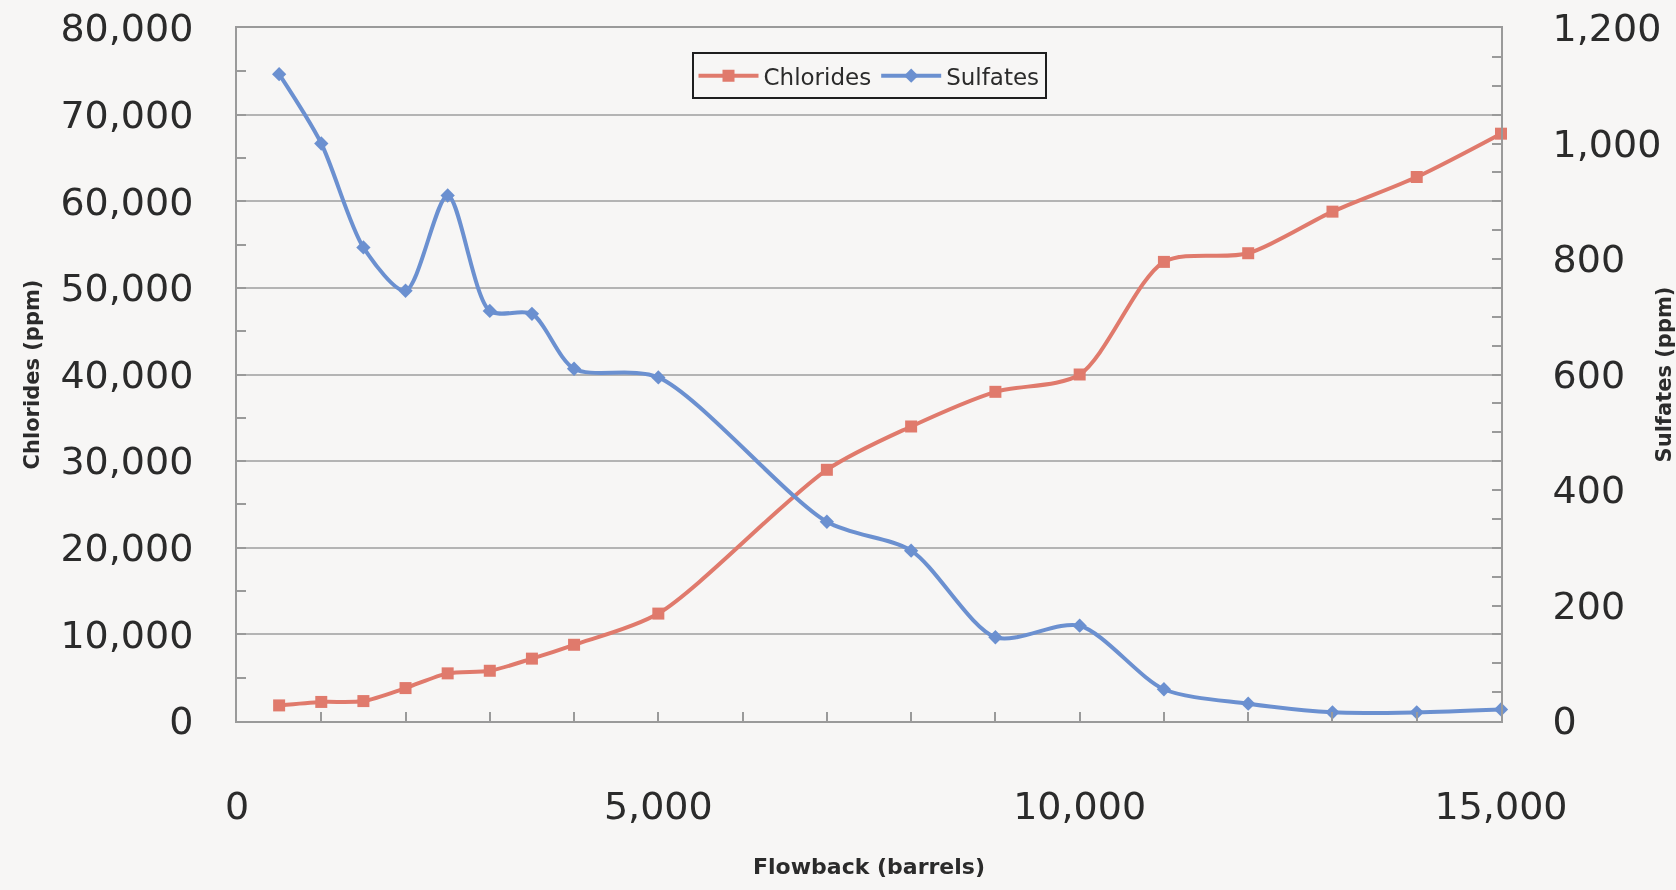  I want to click on y2-axis-title: Sulfates (ppm), so click(1664, 374).